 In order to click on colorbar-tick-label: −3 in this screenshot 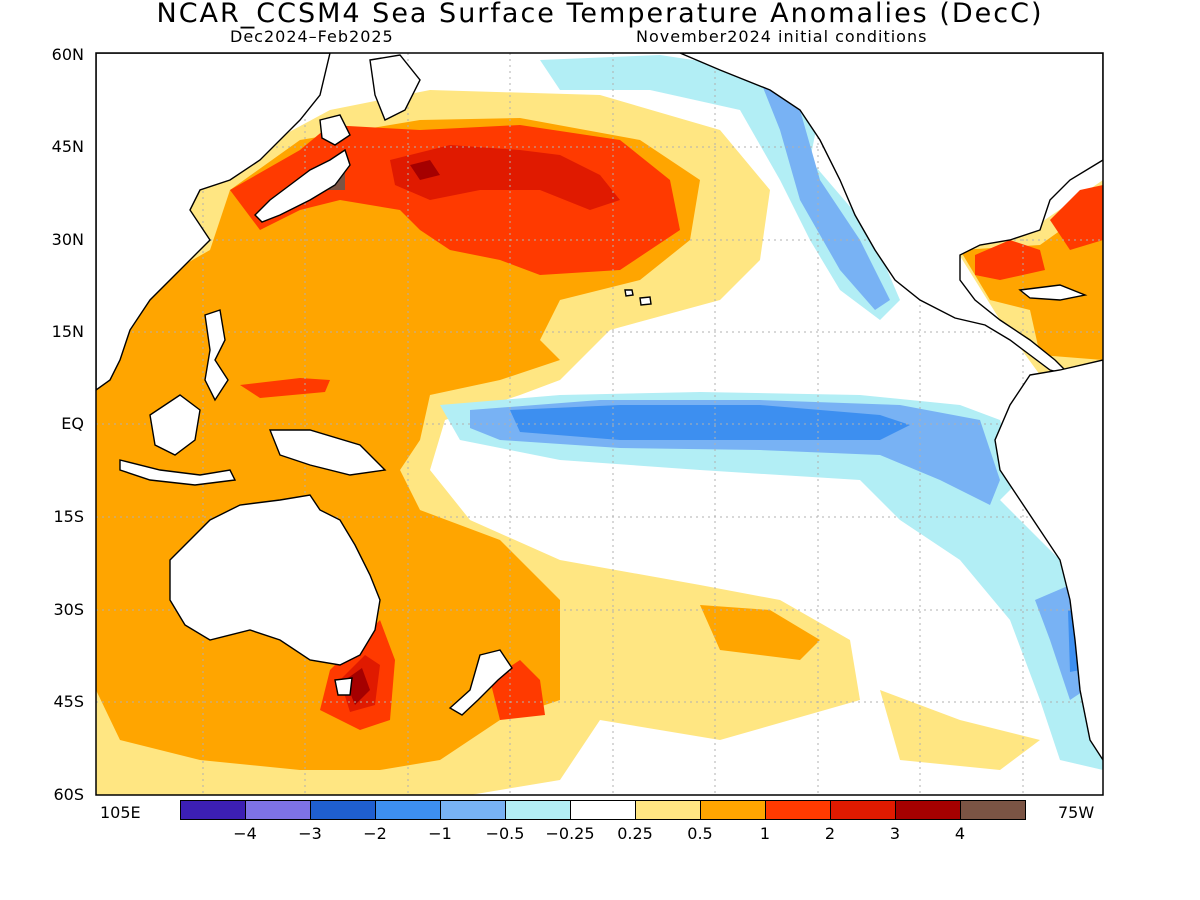, I will do `click(310, 833)`.